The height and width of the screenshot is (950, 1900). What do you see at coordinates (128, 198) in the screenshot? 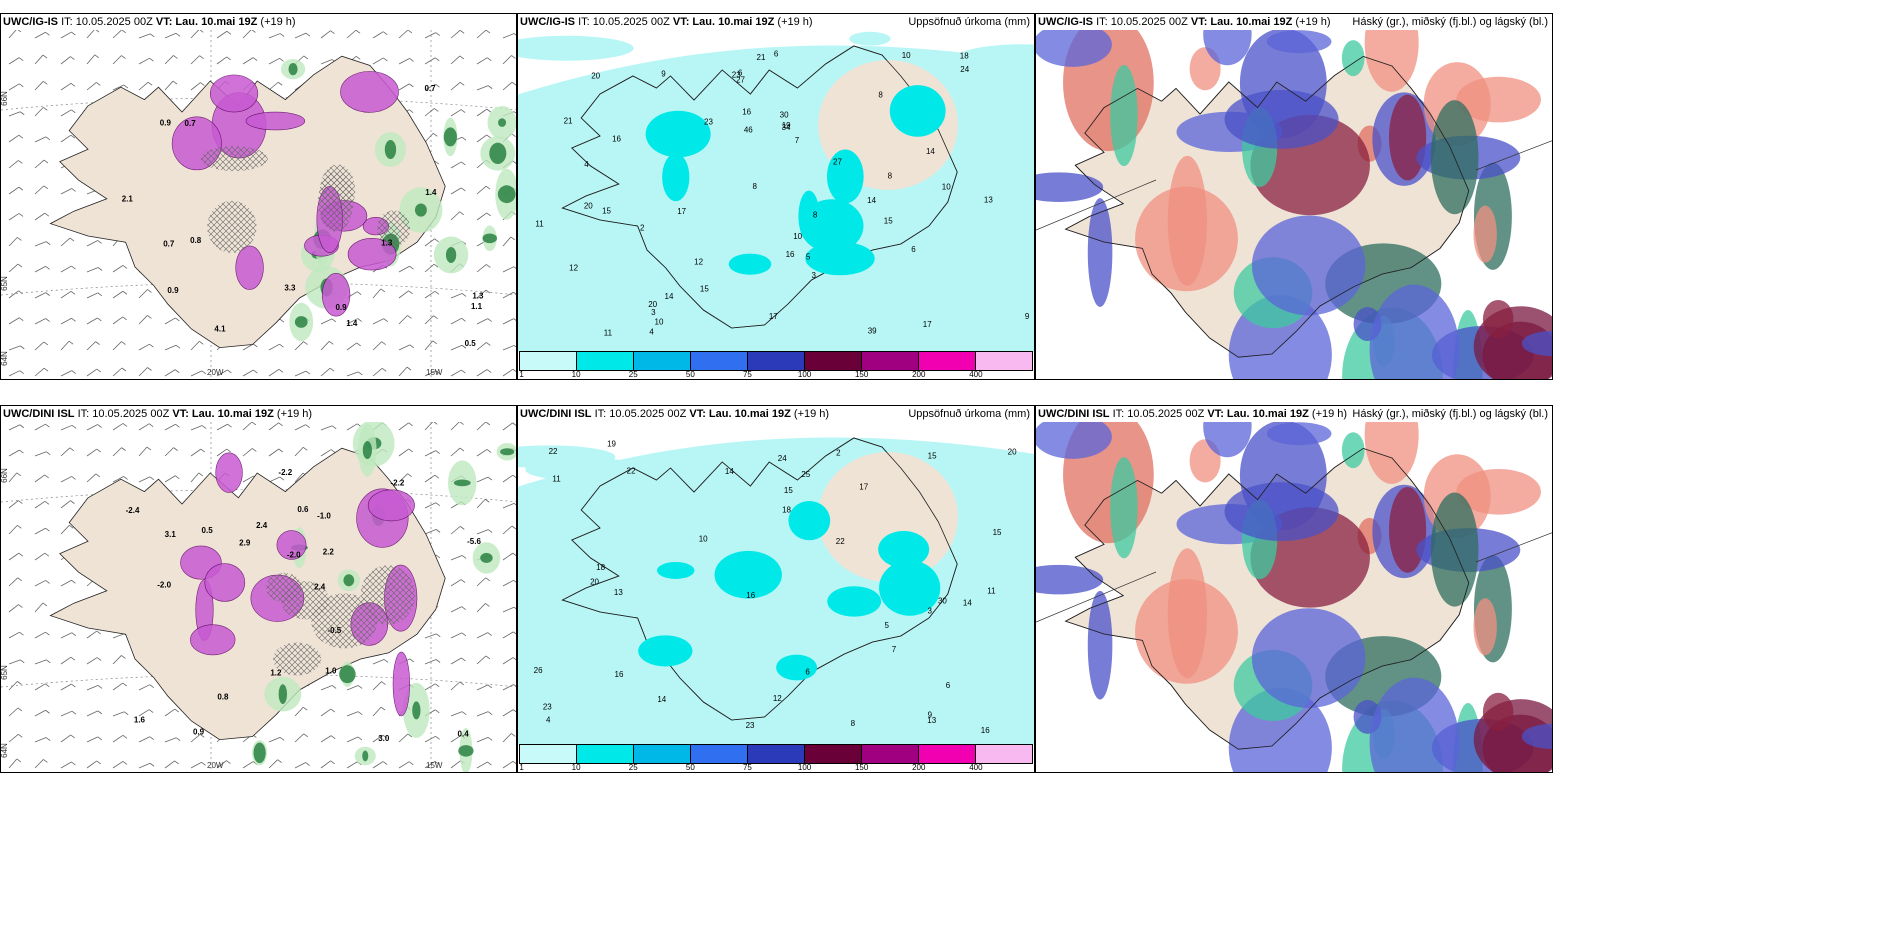
I see `wind-value-label: 2.1` at bounding box center [128, 198].